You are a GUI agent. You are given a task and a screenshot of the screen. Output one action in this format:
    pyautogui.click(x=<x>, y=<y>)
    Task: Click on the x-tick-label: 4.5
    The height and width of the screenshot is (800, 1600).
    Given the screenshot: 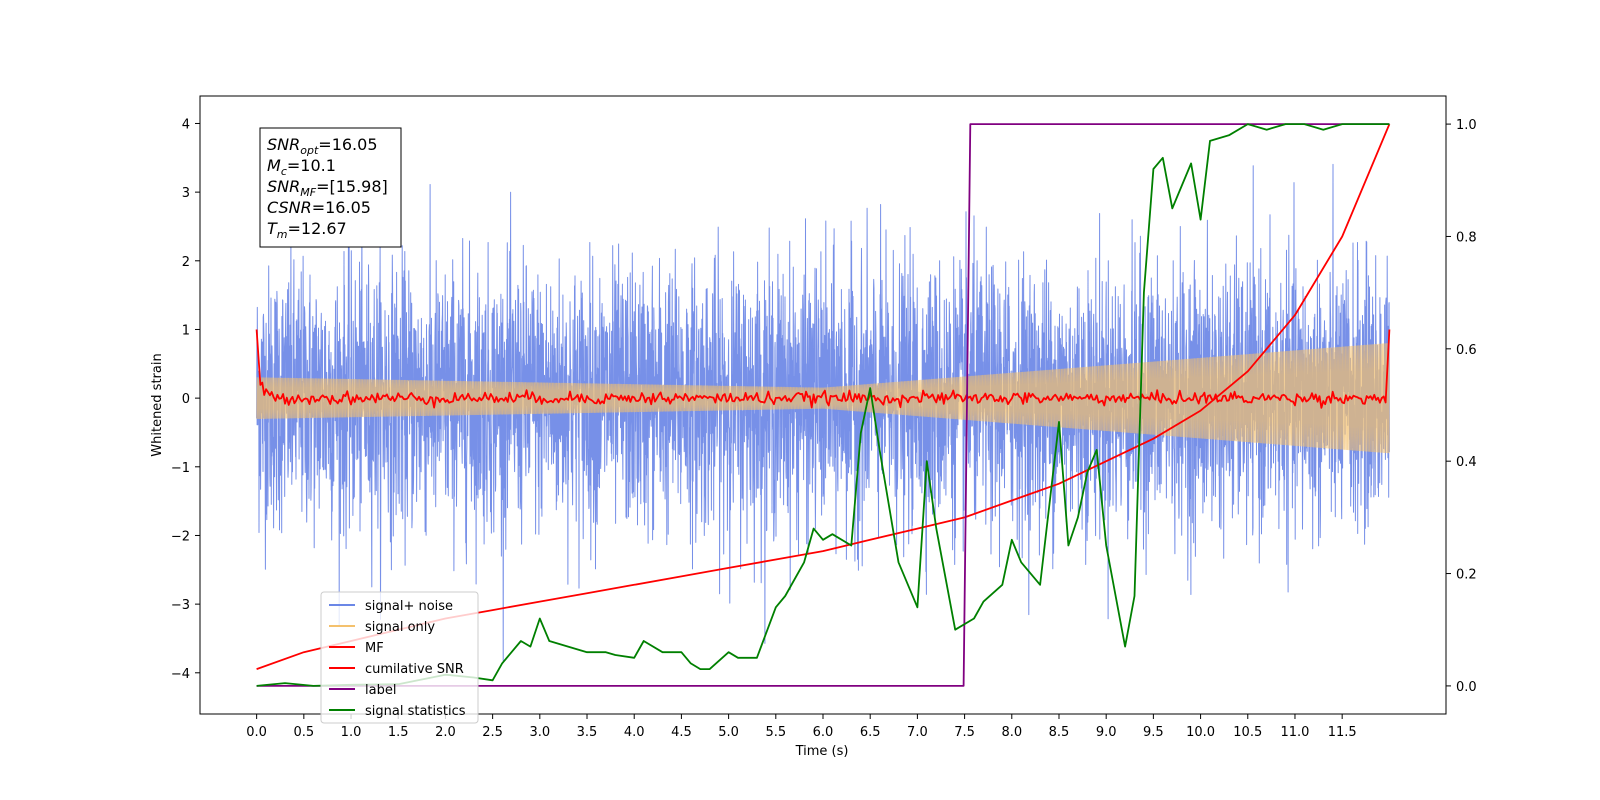 What is the action you would take?
    pyautogui.click(x=681, y=732)
    